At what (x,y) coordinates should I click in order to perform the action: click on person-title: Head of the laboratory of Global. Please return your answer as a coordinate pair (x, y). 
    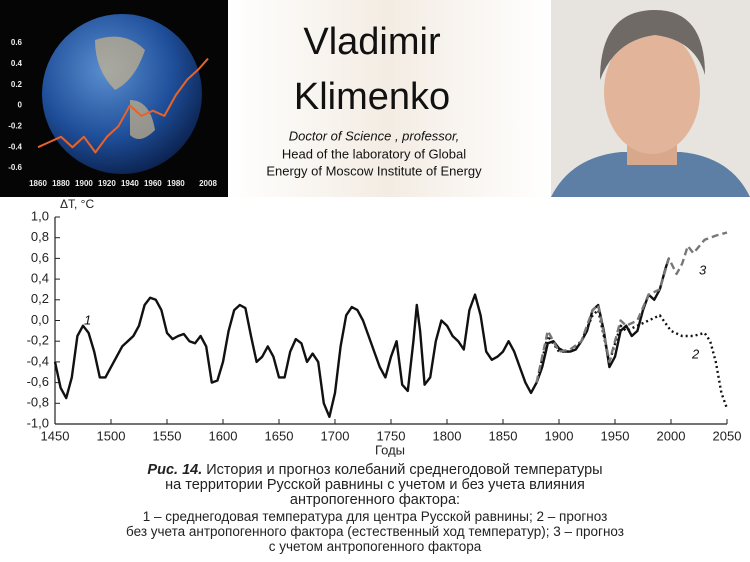
    Looking at the image, I should click on (374, 153).